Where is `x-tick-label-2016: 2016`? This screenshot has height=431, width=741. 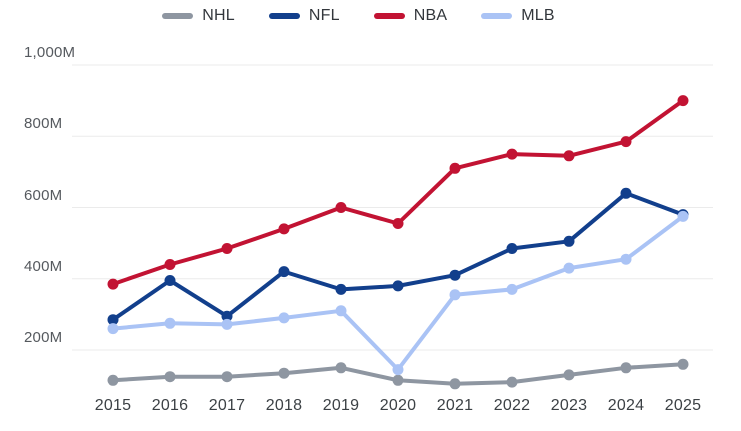
x-tick-label-2016: 2016 is located at coordinates (170, 405).